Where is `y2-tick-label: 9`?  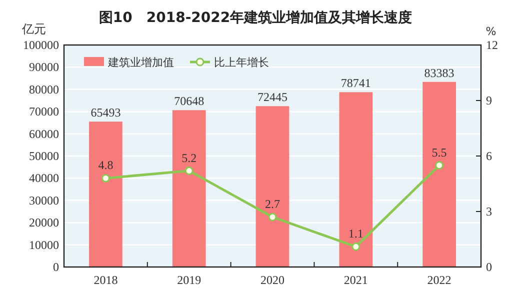 y2-tick-label: 9 is located at coordinates (489, 101).